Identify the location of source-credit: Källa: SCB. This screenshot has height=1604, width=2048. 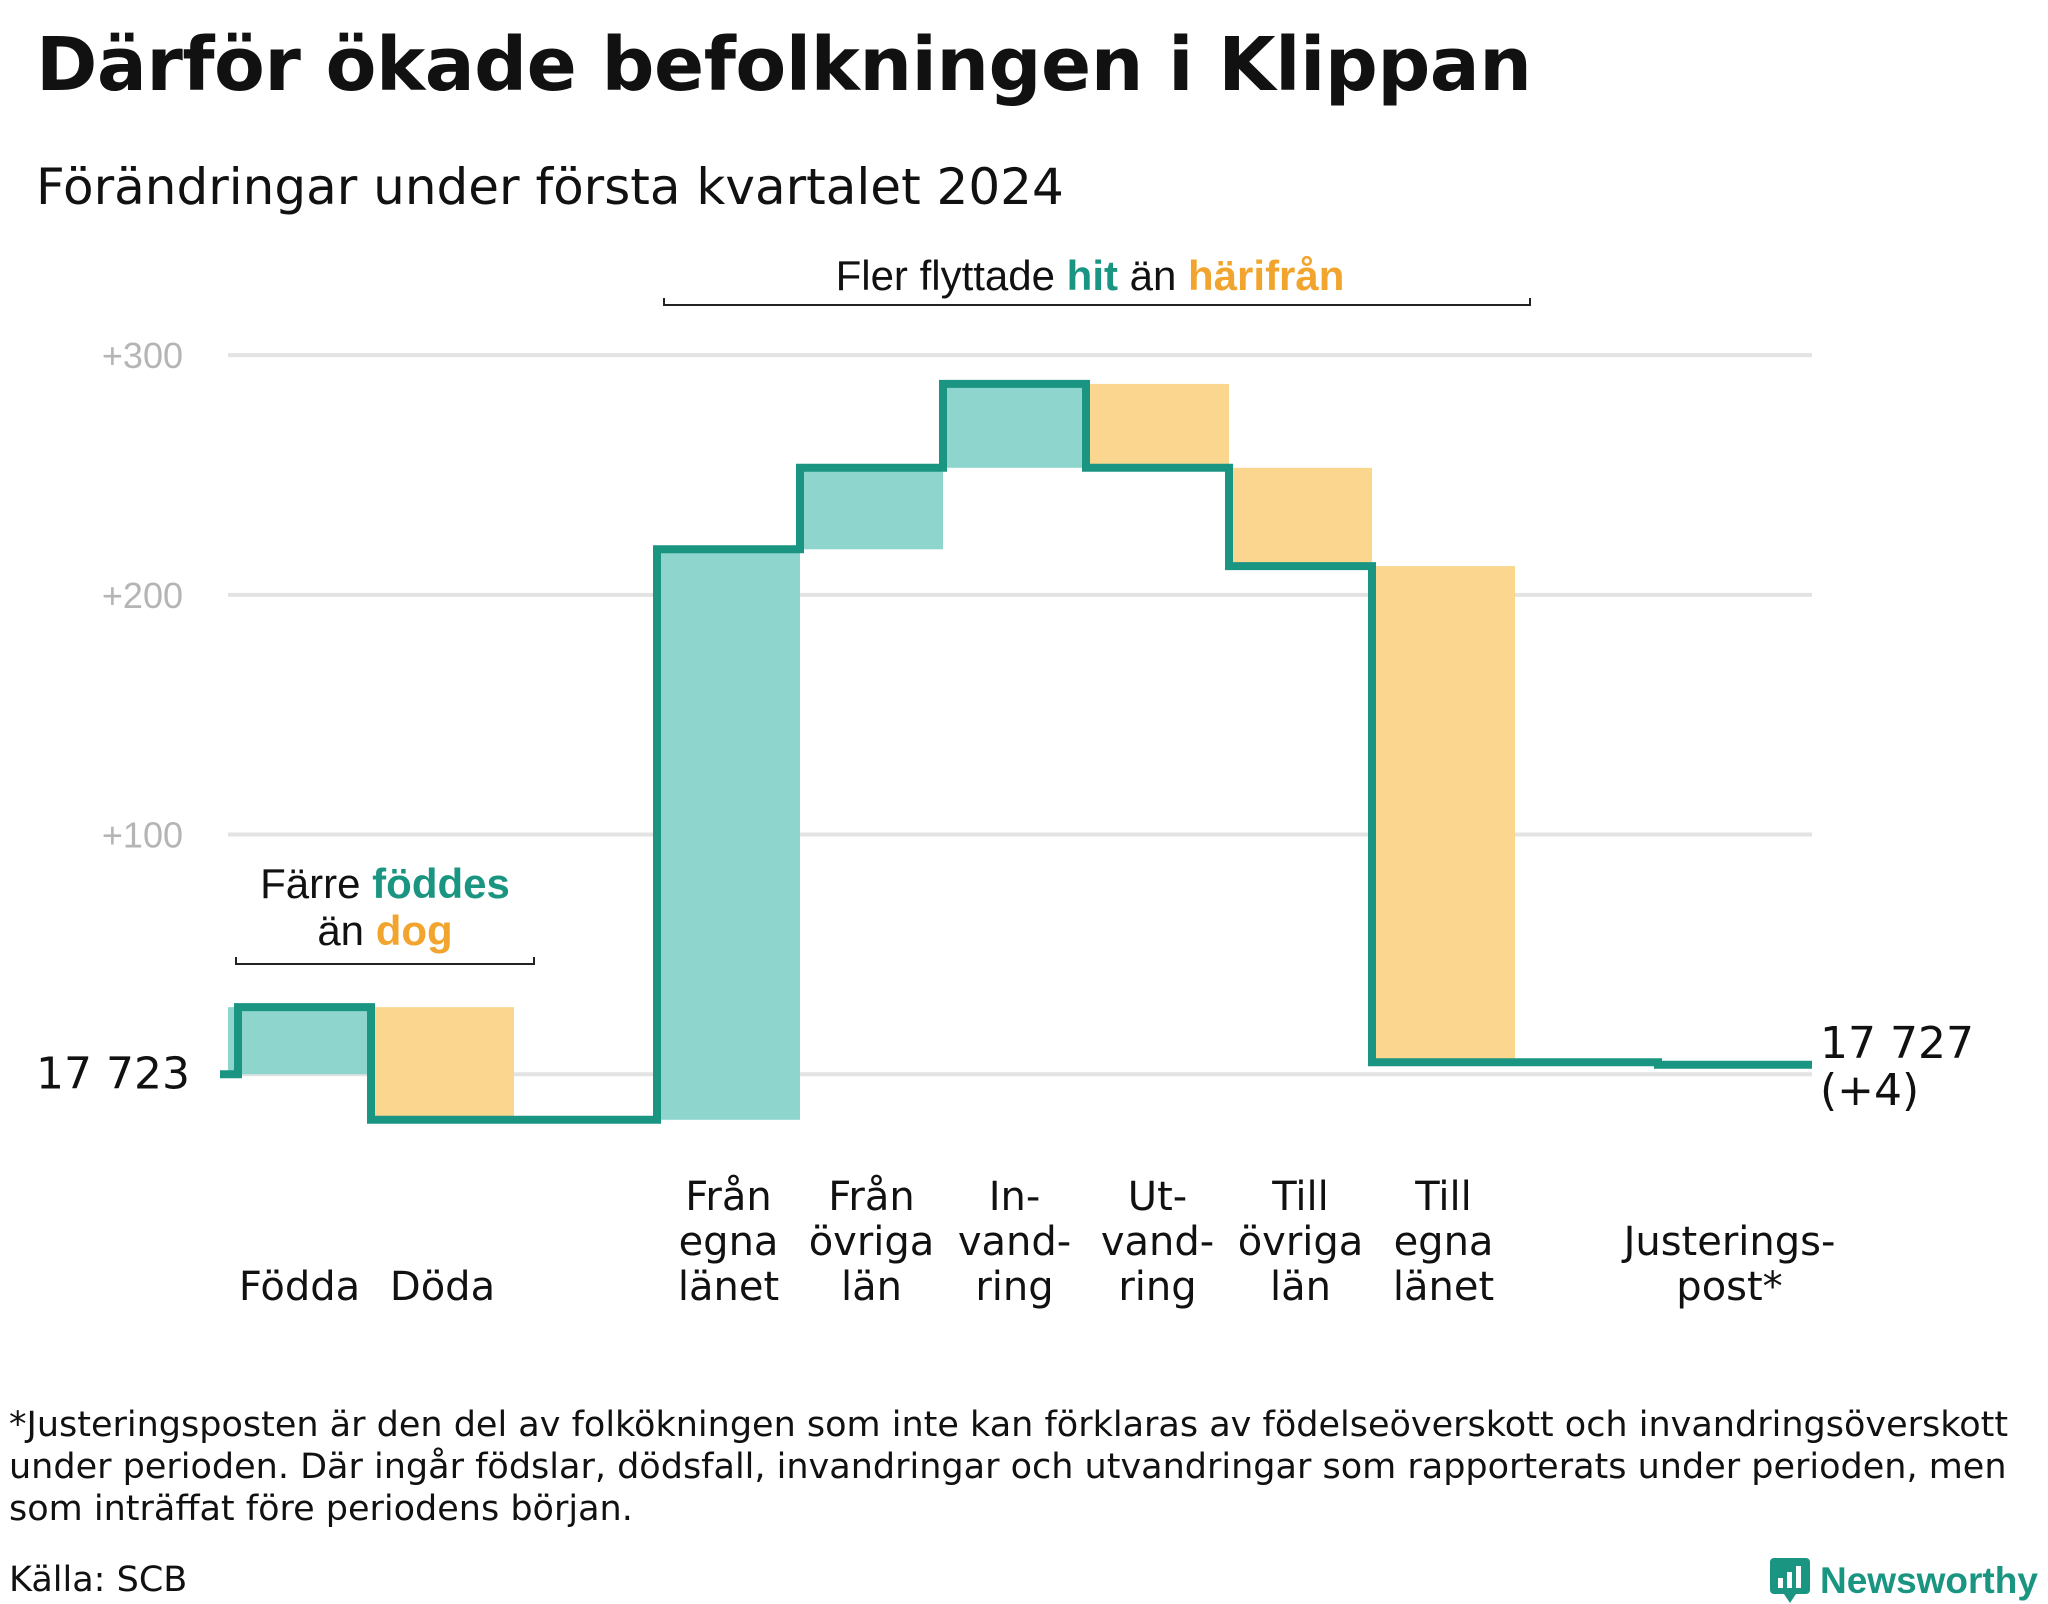
(98, 1580).